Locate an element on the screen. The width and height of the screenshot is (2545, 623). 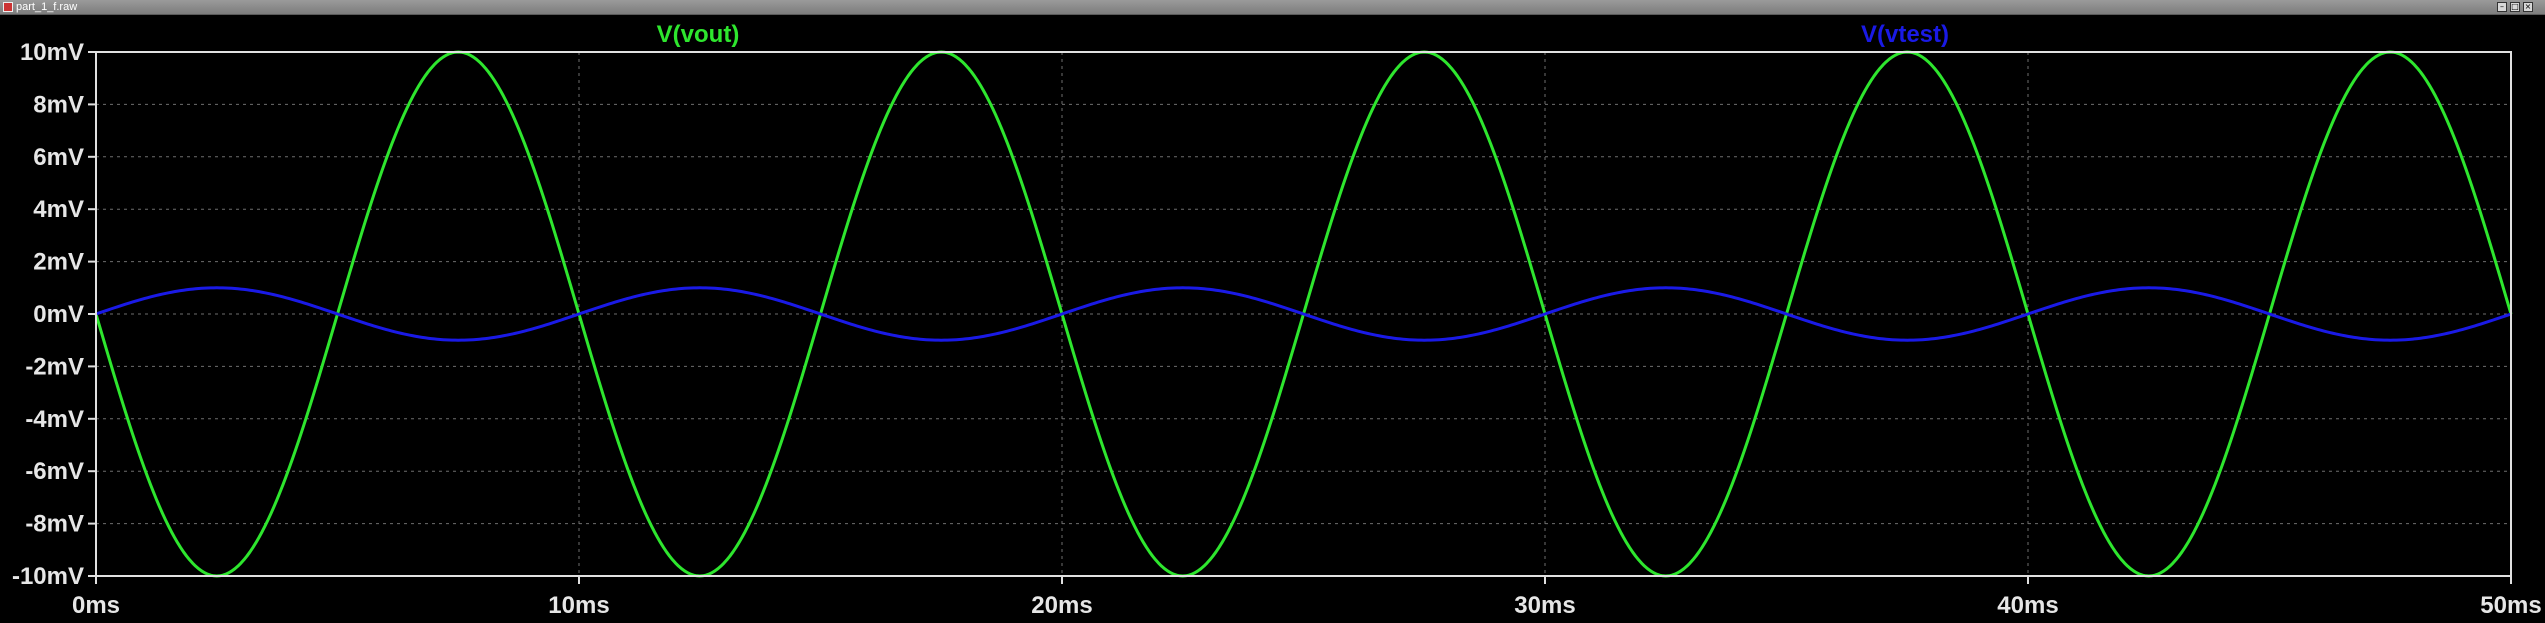
y-axis: 10mV 8mV 6mV 4mV 2mV 0mV -2mV -4mV -6mV -8mV -10mV is located at coordinates (54, 314).